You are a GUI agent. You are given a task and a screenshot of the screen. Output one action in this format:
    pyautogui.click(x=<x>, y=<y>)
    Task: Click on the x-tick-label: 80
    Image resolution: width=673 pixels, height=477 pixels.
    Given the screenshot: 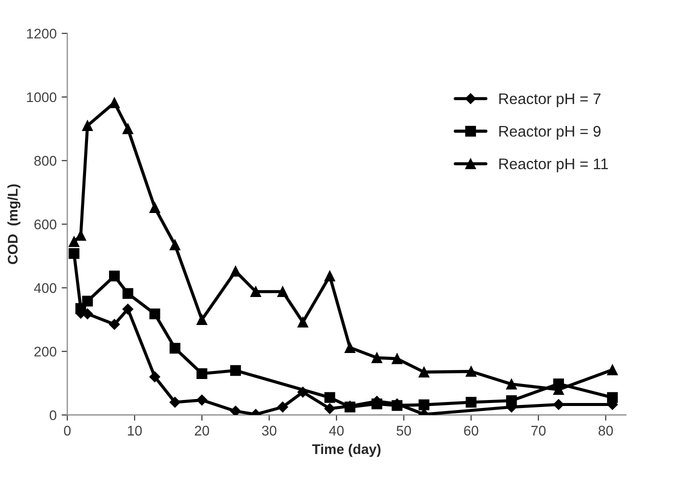 What is the action you would take?
    pyautogui.click(x=605, y=431)
    